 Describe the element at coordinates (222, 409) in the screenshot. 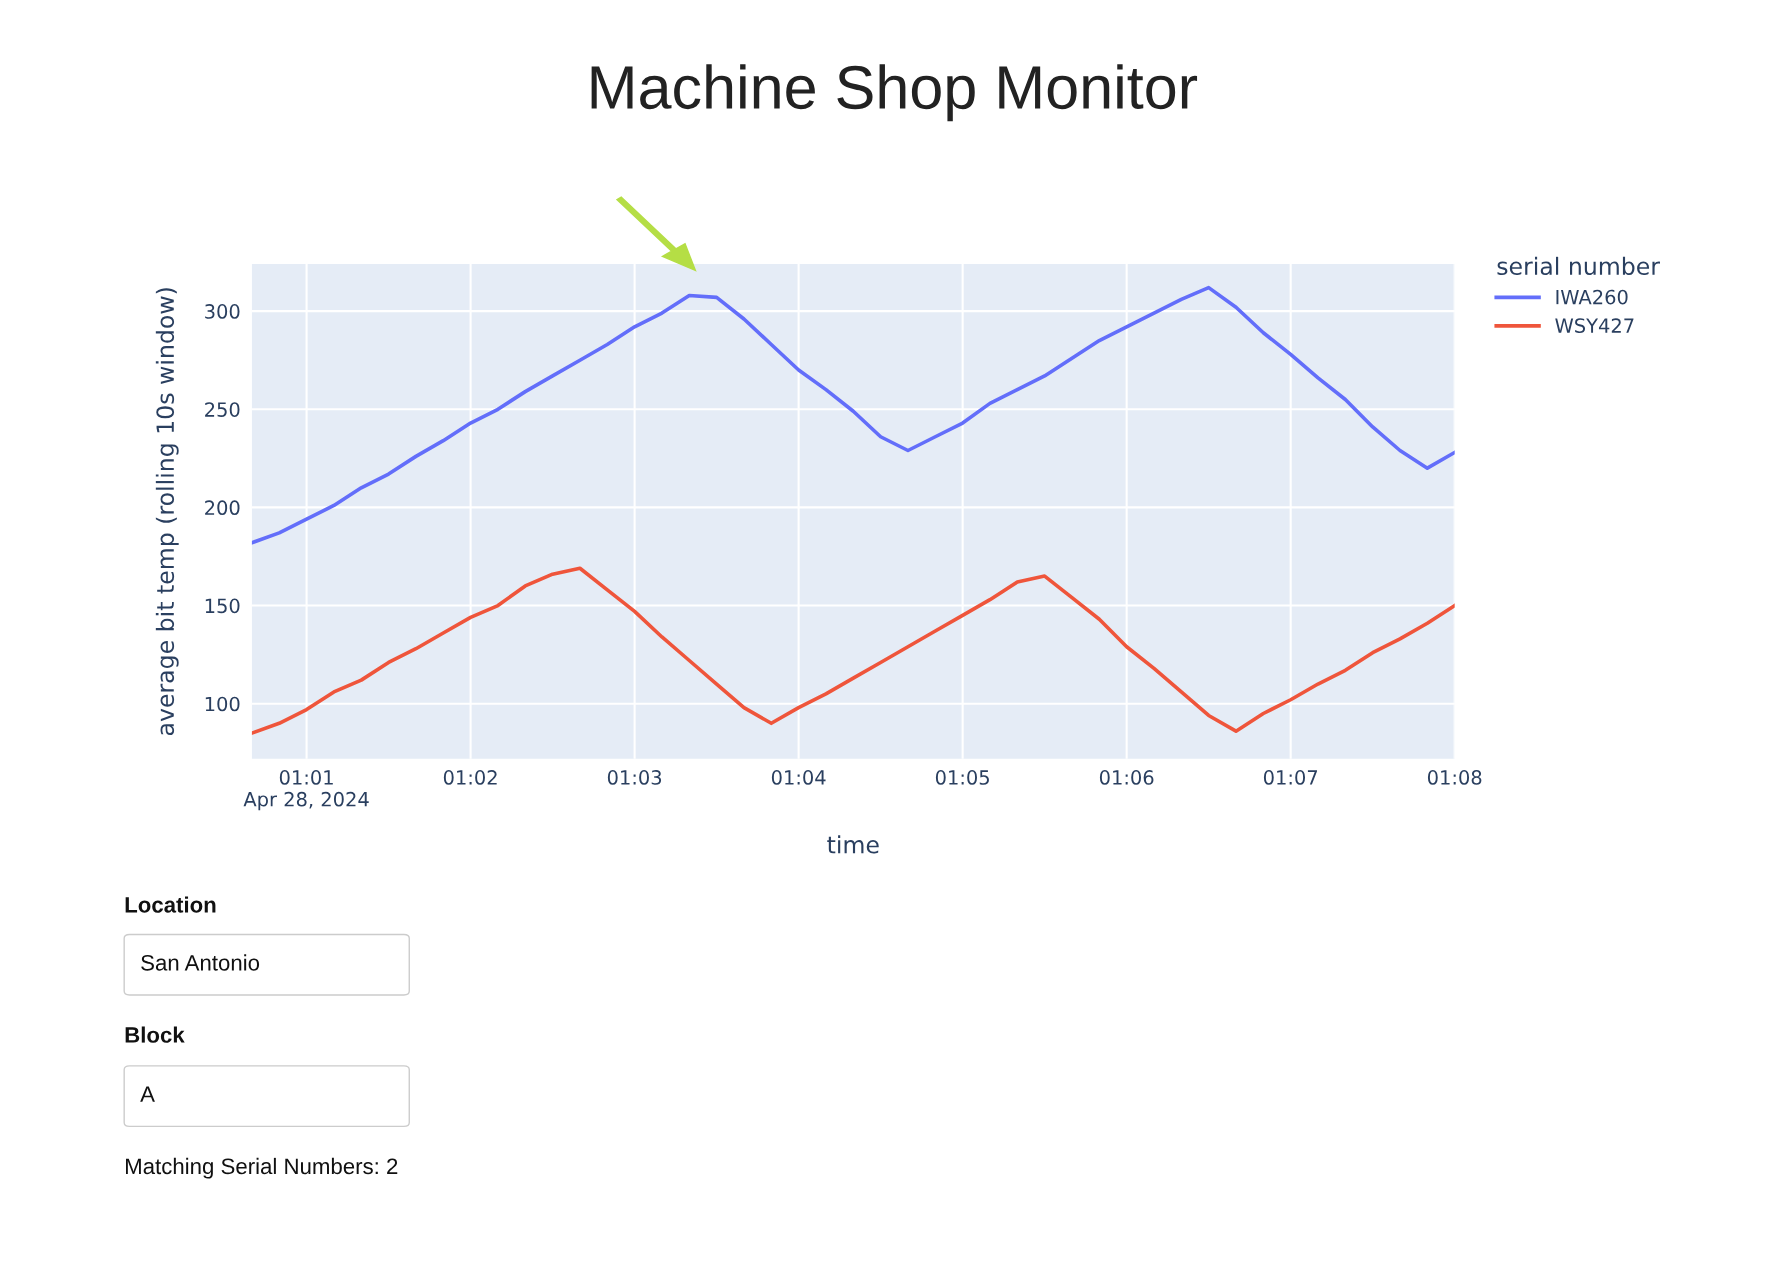

I see `y-tick-label: 250` at that location.